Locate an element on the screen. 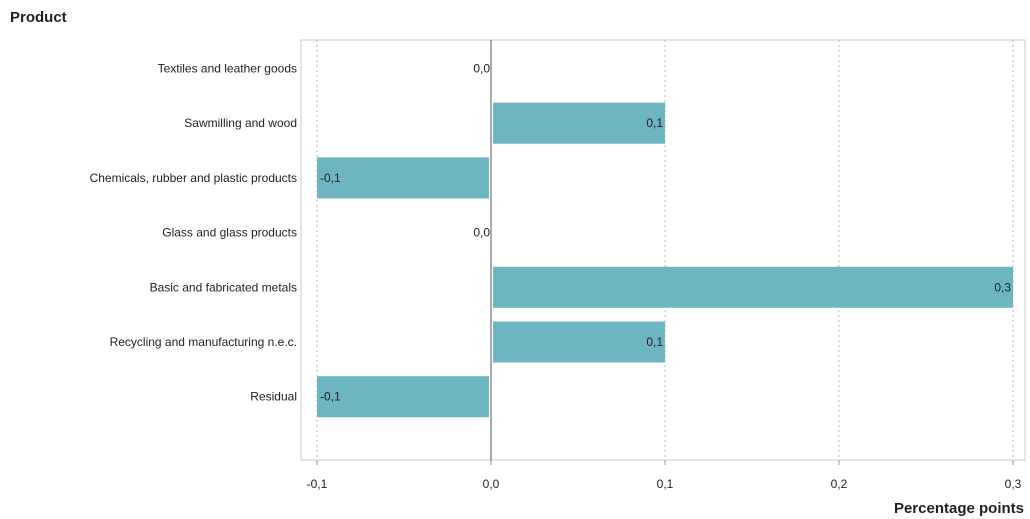 The width and height of the screenshot is (1030, 519). category-label: Glass and glass products is located at coordinates (229, 233).